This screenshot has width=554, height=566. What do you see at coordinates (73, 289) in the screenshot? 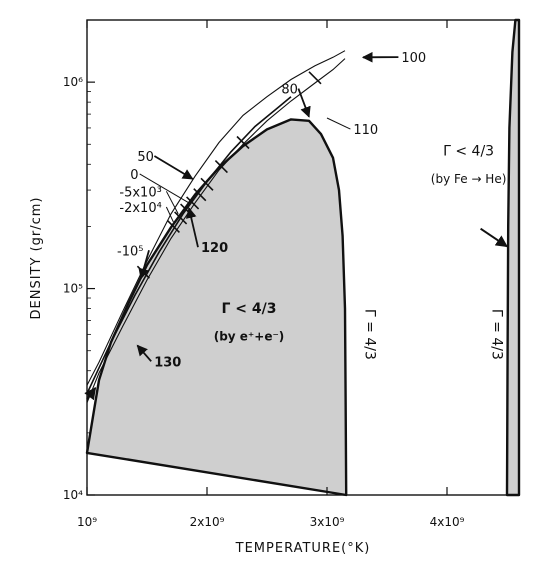
I see `y-tick-label-1: 10⁵` at bounding box center [73, 289].